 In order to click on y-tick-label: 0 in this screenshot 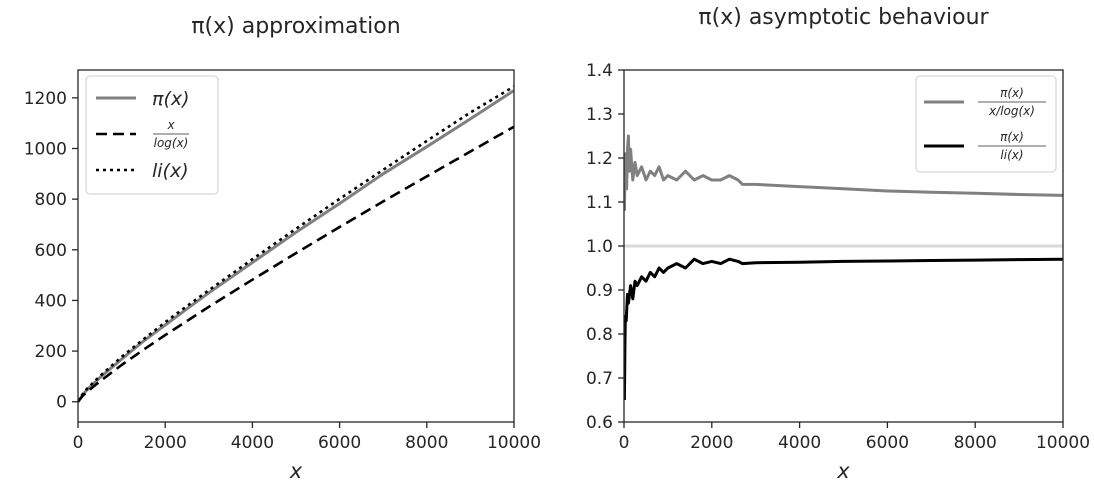, I will do `click(61, 403)`.